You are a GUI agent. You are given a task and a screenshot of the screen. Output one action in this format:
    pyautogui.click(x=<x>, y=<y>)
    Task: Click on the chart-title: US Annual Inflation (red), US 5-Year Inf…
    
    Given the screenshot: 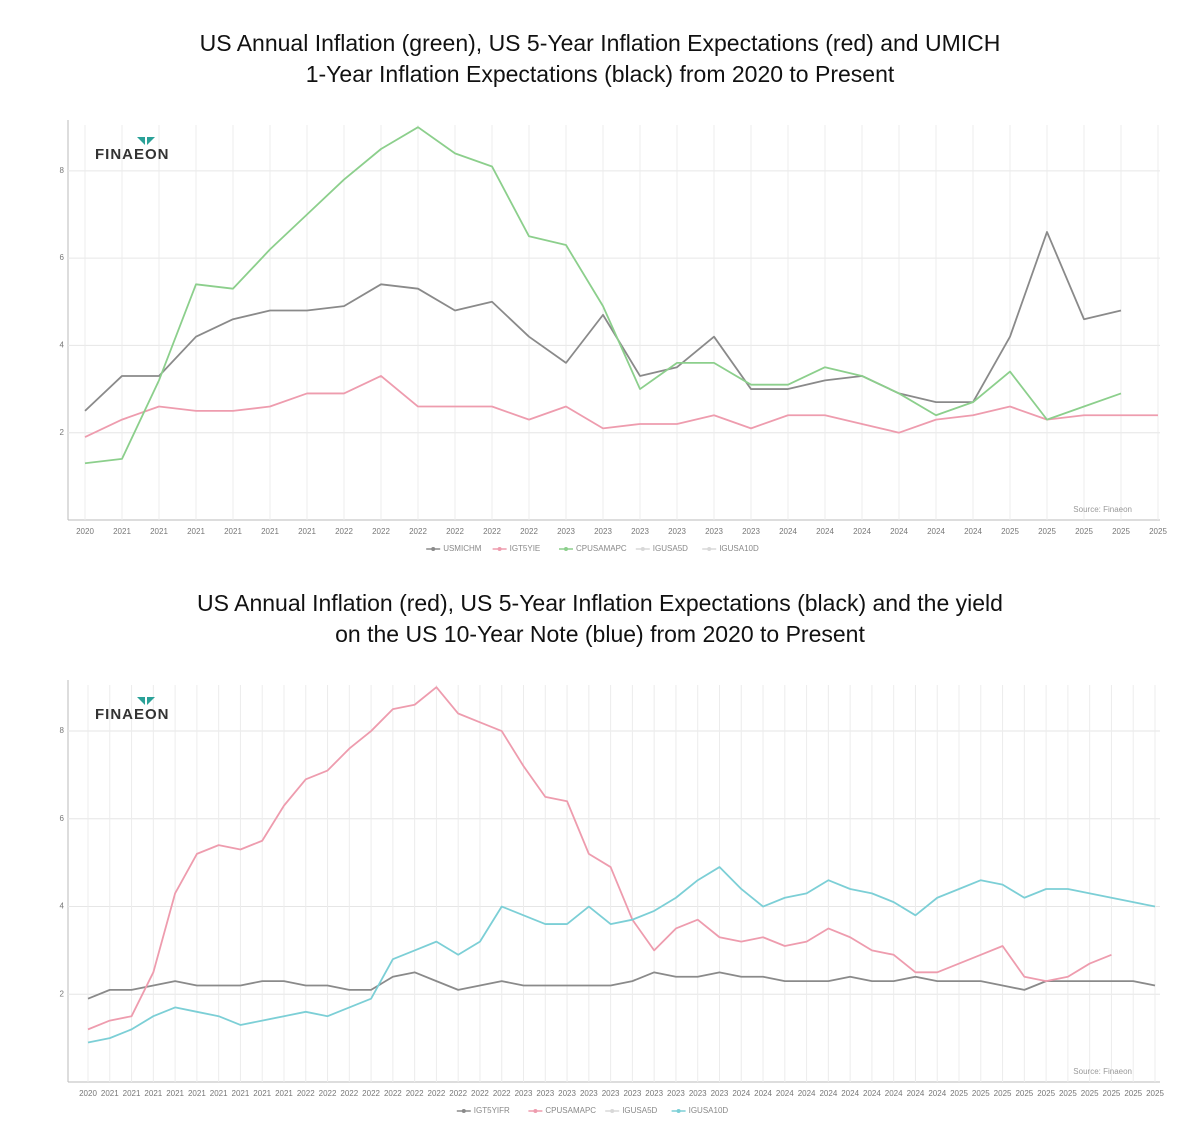 What is the action you would take?
    pyautogui.click(x=600, y=603)
    